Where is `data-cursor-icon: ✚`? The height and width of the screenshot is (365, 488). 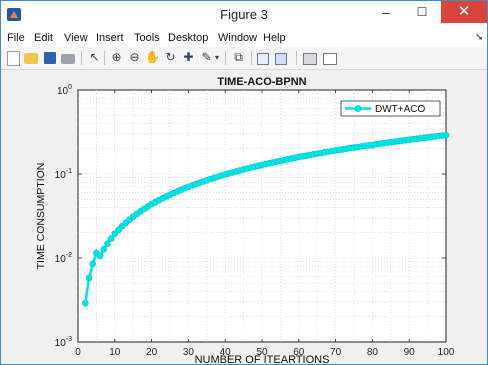 data-cursor-icon: ✚ is located at coordinates (188, 57).